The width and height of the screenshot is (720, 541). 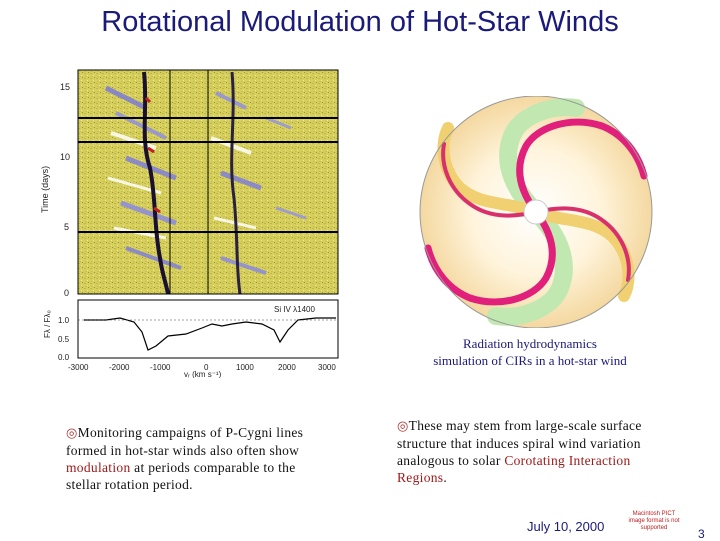 I want to click on caption-line-1: Radiation hydrodynamics, so click(x=530, y=343).